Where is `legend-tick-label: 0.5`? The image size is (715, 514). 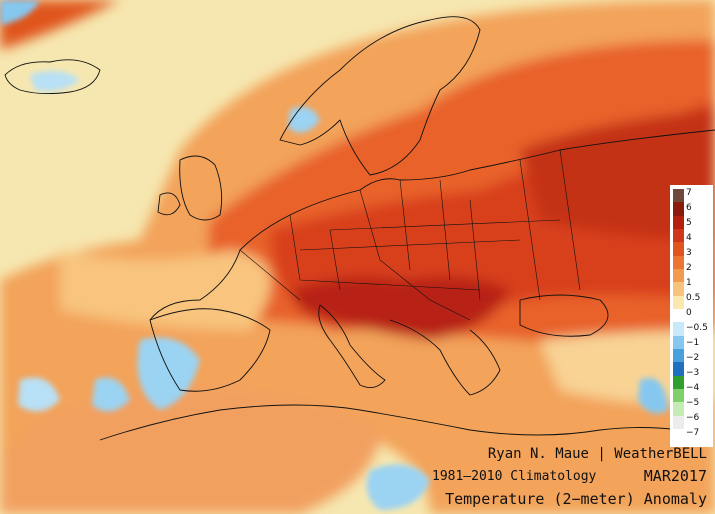
legend-tick-label: 0.5 is located at coordinates (693, 298).